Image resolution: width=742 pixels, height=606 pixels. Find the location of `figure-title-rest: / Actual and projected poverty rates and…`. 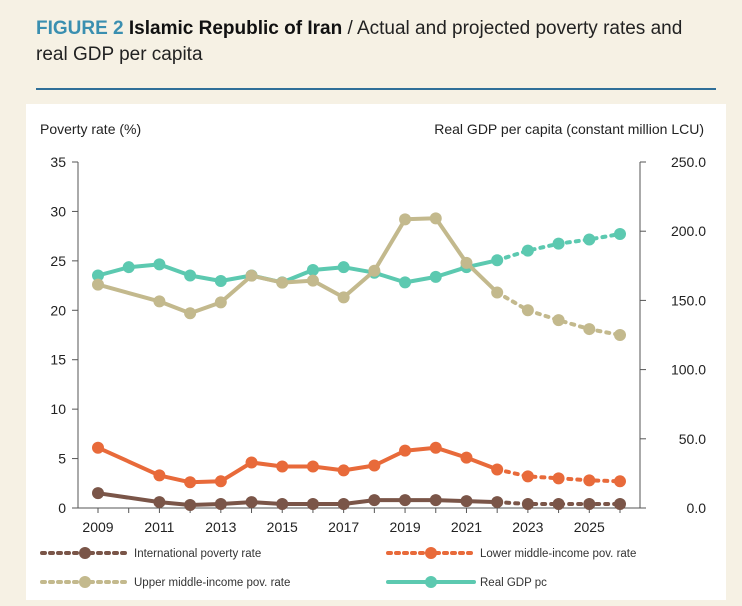

figure-title-rest: / Actual and projected poverty rates and… is located at coordinates (359, 41).